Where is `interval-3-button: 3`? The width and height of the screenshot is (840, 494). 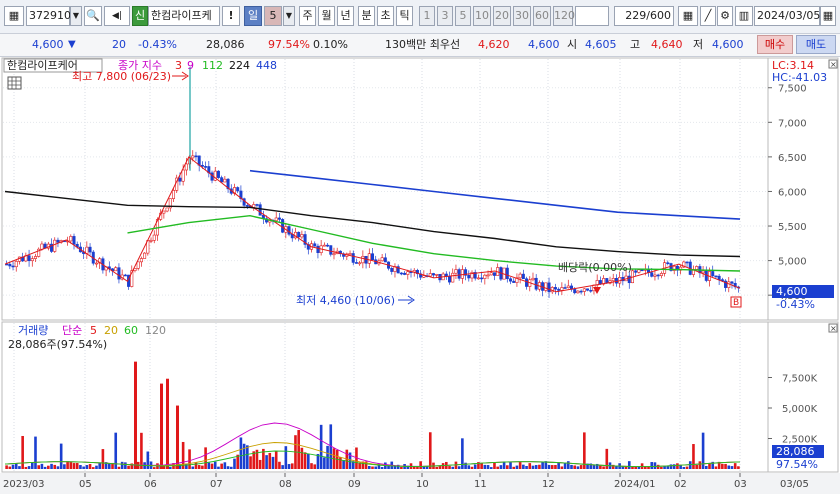 interval-3-button: 3 is located at coordinates (445, 16).